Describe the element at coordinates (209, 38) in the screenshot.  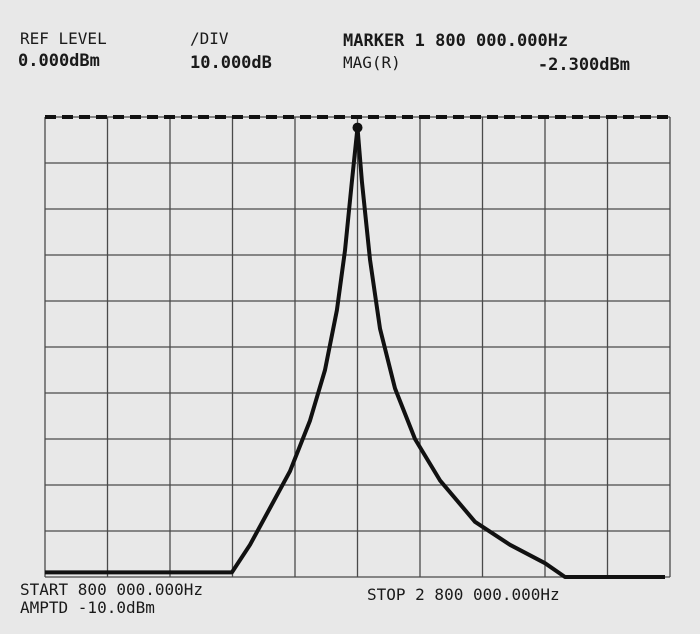
I see `div-label: /DIV` at that location.